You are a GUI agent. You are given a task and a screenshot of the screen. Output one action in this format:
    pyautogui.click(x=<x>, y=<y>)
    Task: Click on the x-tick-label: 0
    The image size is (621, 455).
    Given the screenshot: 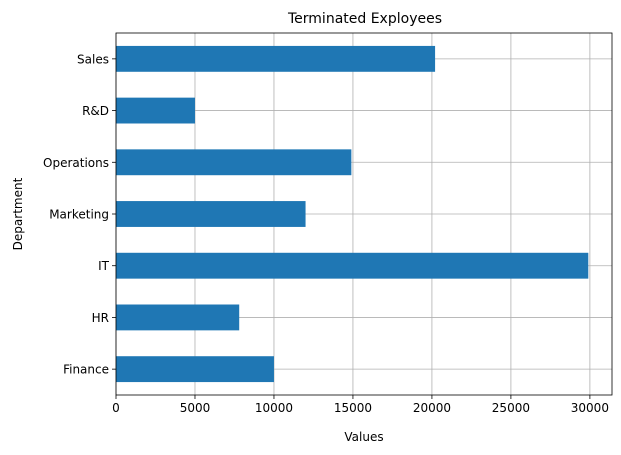 What is the action you would take?
    pyautogui.click(x=116, y=408)
    